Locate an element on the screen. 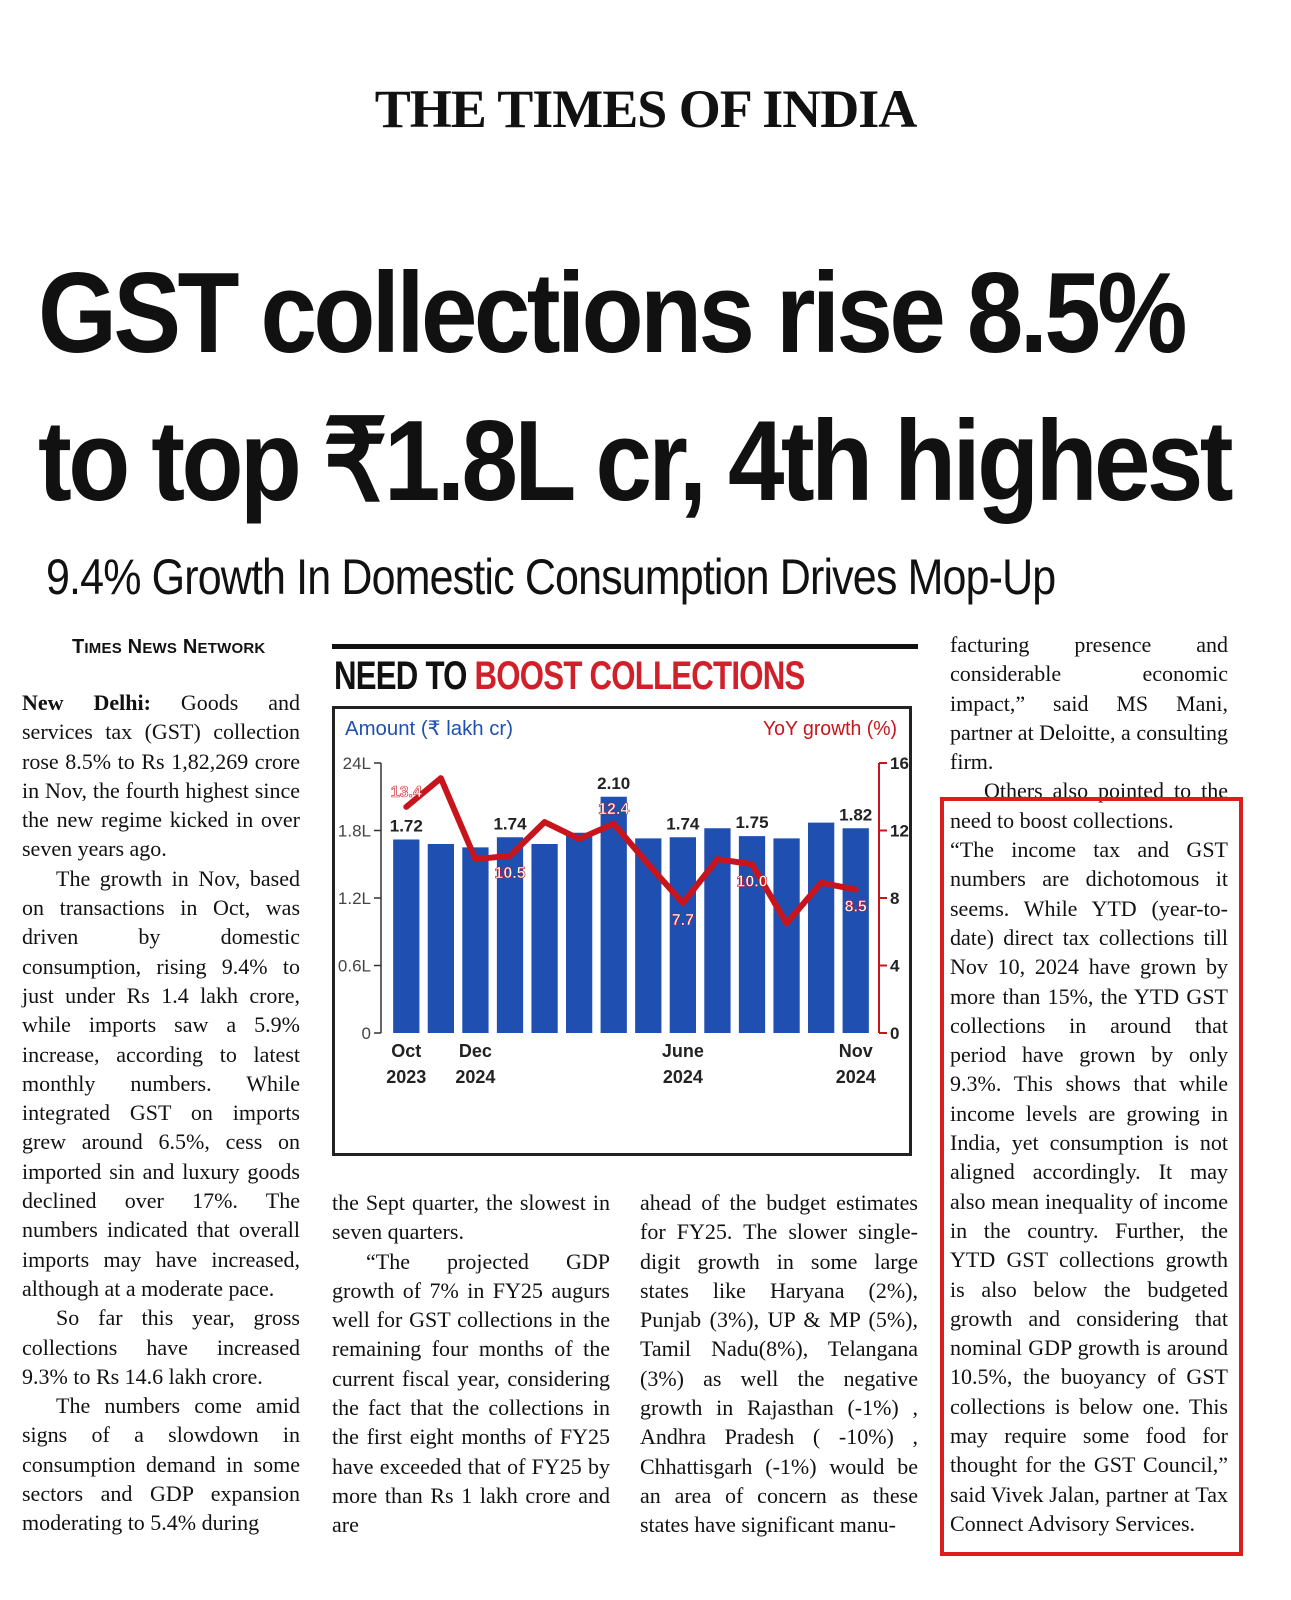 This screenshot has width=1291, height=1600. byline-ews: EWS is located at coordinates (160, 648).